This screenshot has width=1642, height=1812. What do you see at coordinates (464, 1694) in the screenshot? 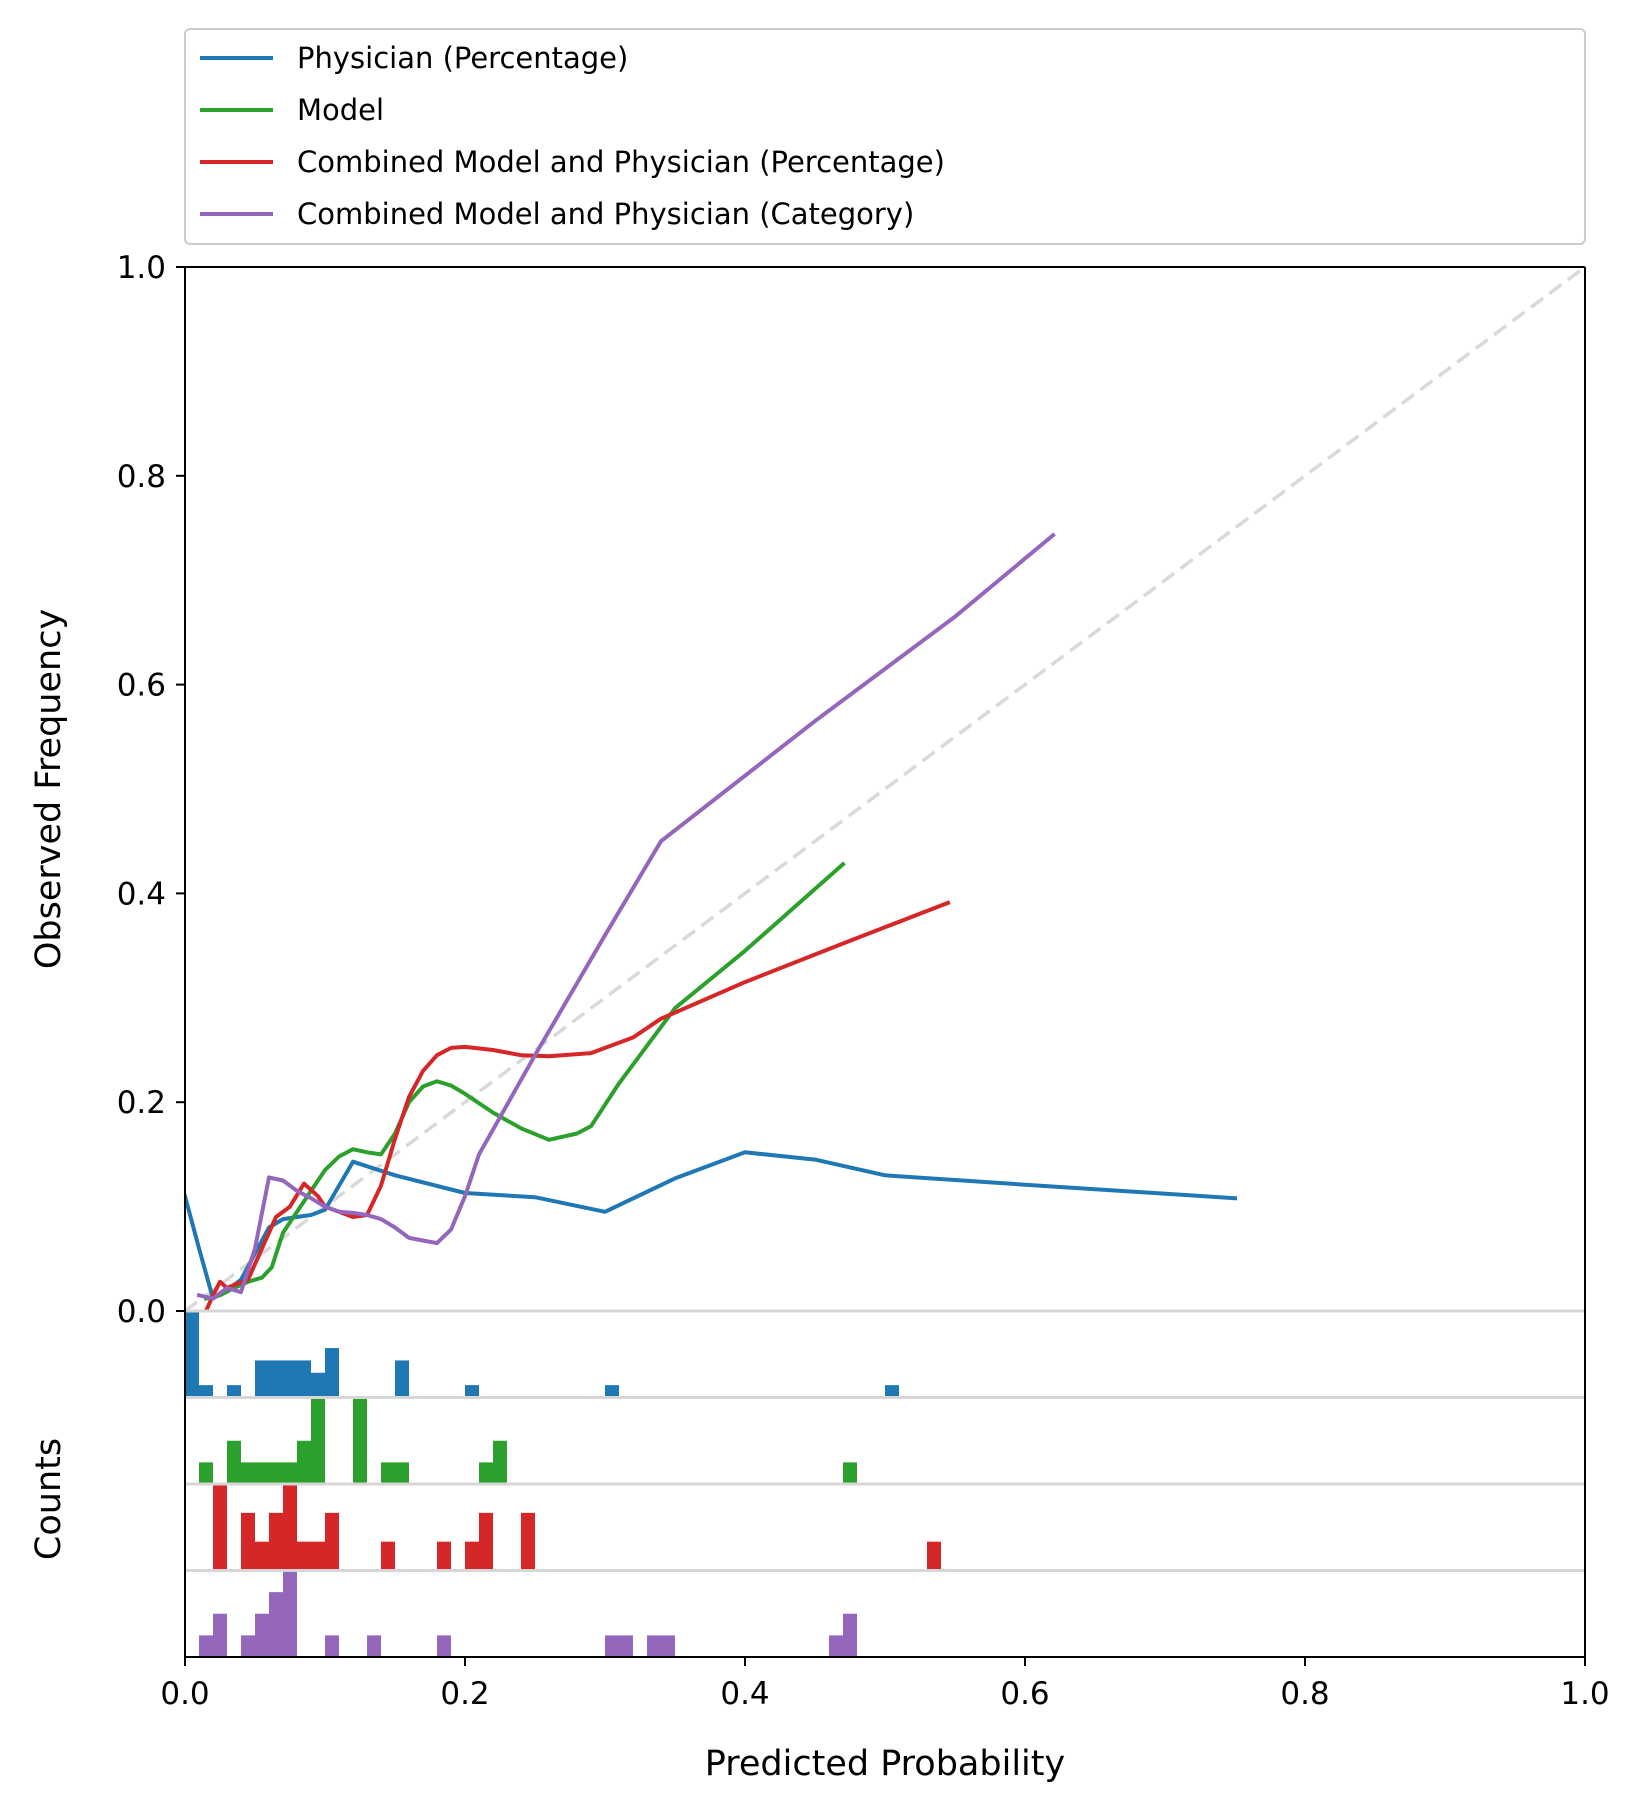
I see `x-tick-label: 0.2` at bounding box center [464, 1694].